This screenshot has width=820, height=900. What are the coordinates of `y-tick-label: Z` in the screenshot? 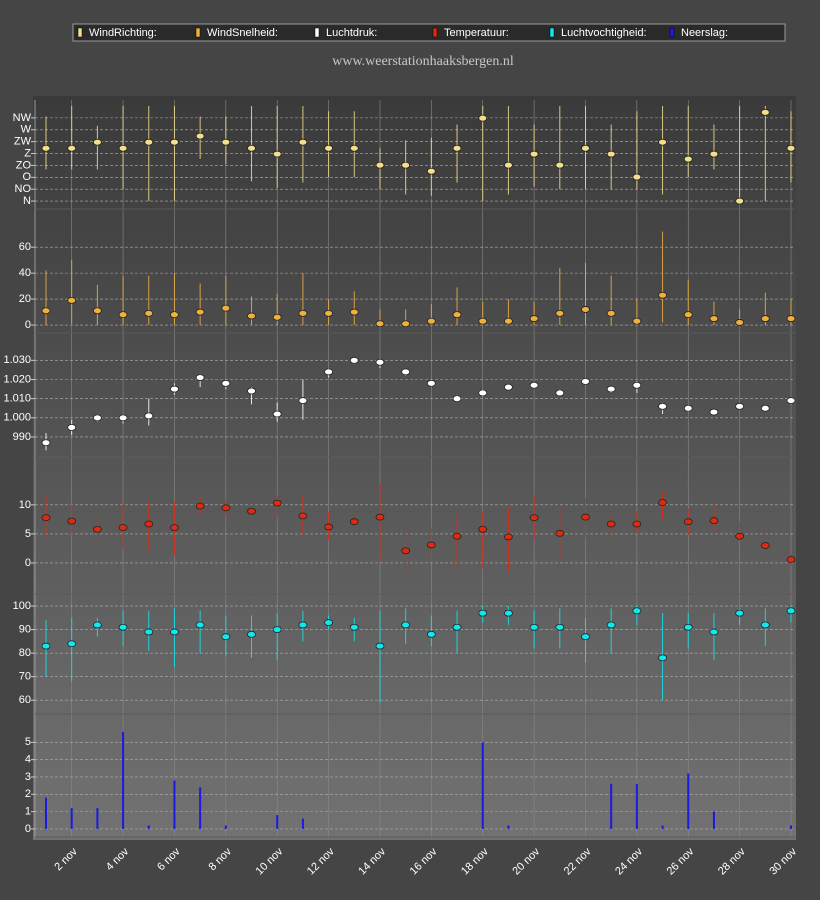 It's located at (27, 153).